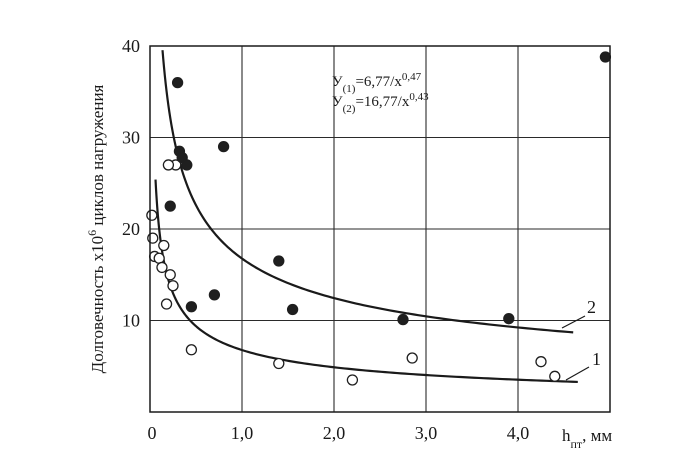 The height and width of the screenshot is (475, 675). I want to click on y-tick-label-3: 40, so click(131, 46).